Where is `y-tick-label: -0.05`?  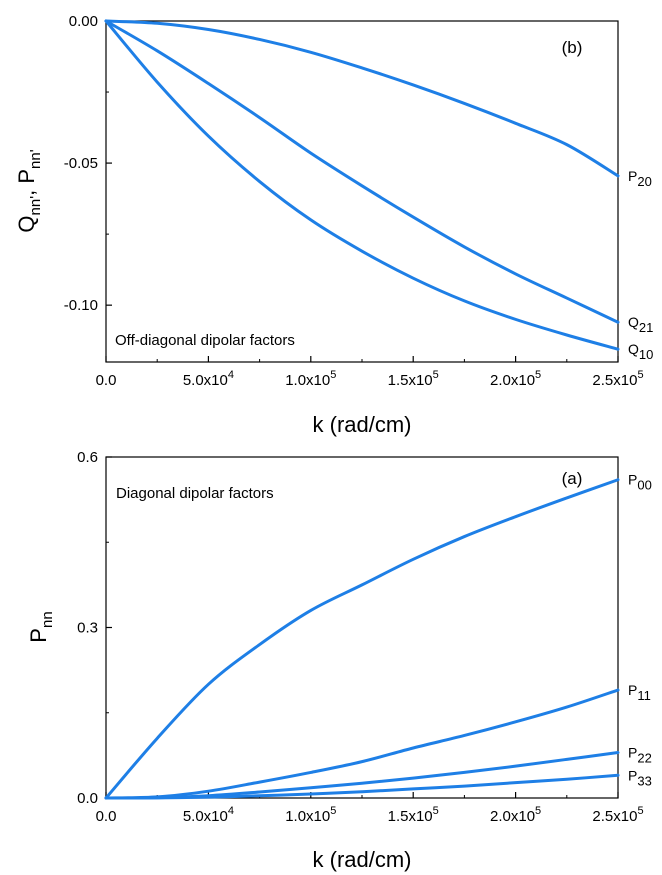 y-tick-label: -0.05 is located at coordinates (81, 163).